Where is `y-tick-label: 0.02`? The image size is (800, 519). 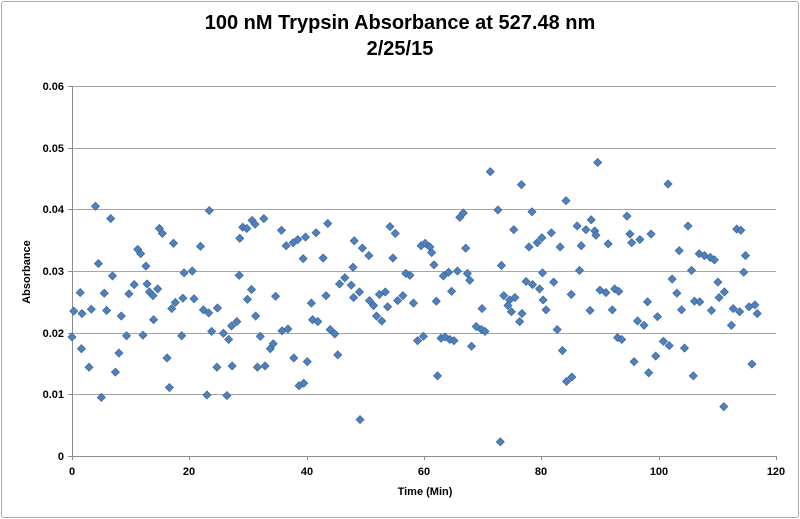
y-tick-label: 0.02 is located at coordinates (53, 334).